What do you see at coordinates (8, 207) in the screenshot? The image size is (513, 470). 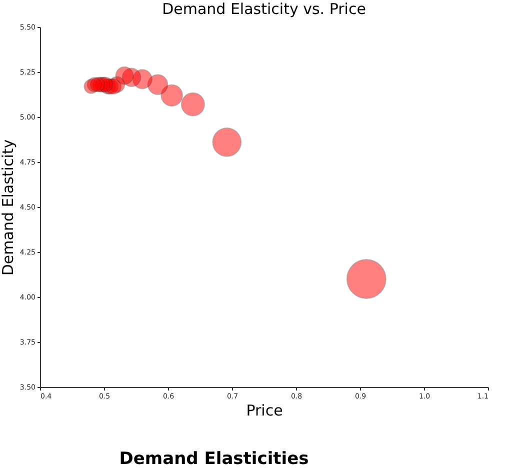 I see `y-axis-title: Demand Elasticity` at bounding box center [8, 207].